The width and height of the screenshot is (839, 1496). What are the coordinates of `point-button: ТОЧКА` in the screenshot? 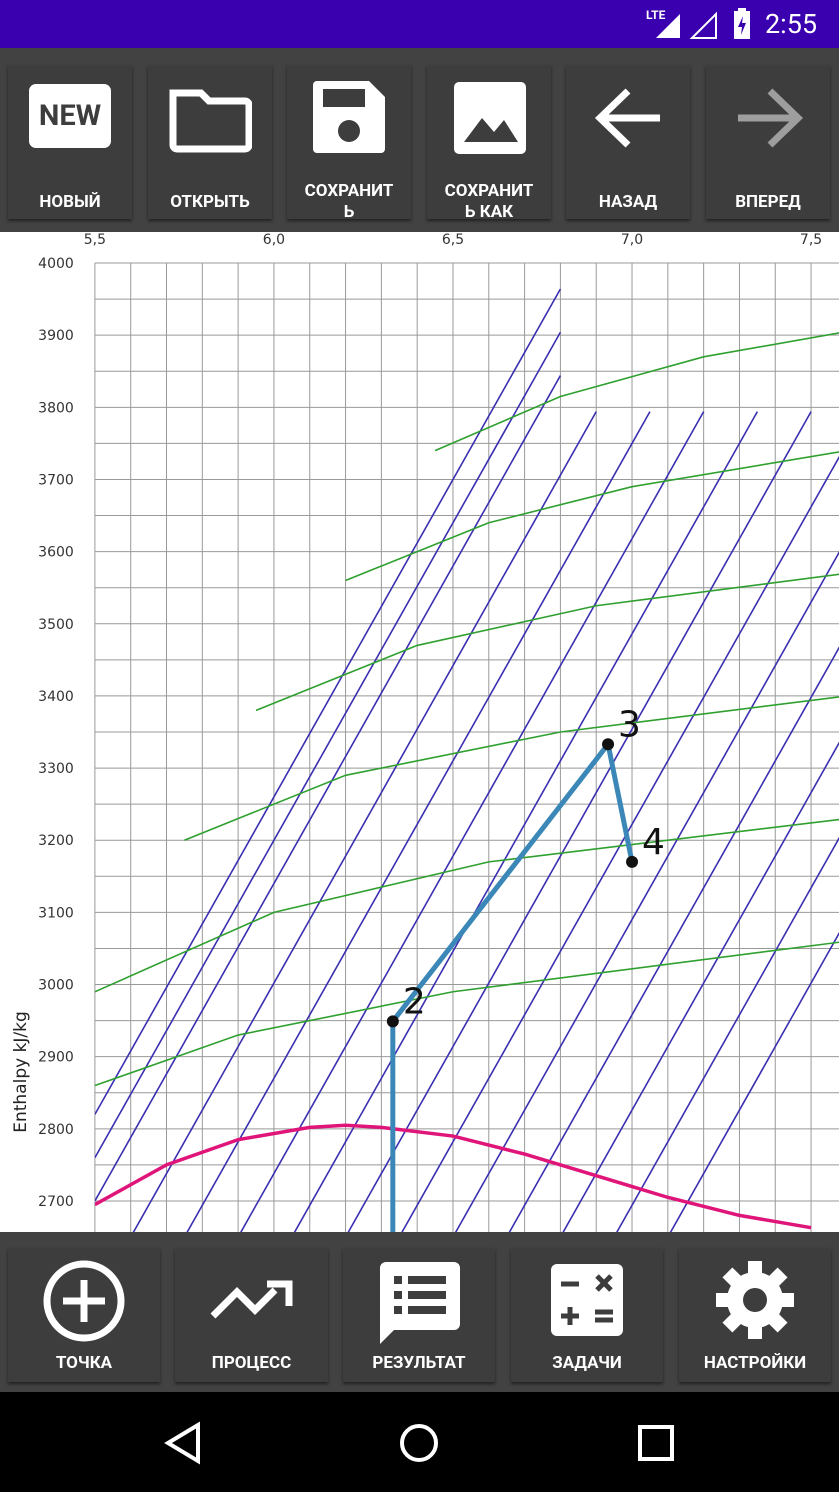 It's located at (84, 1315).